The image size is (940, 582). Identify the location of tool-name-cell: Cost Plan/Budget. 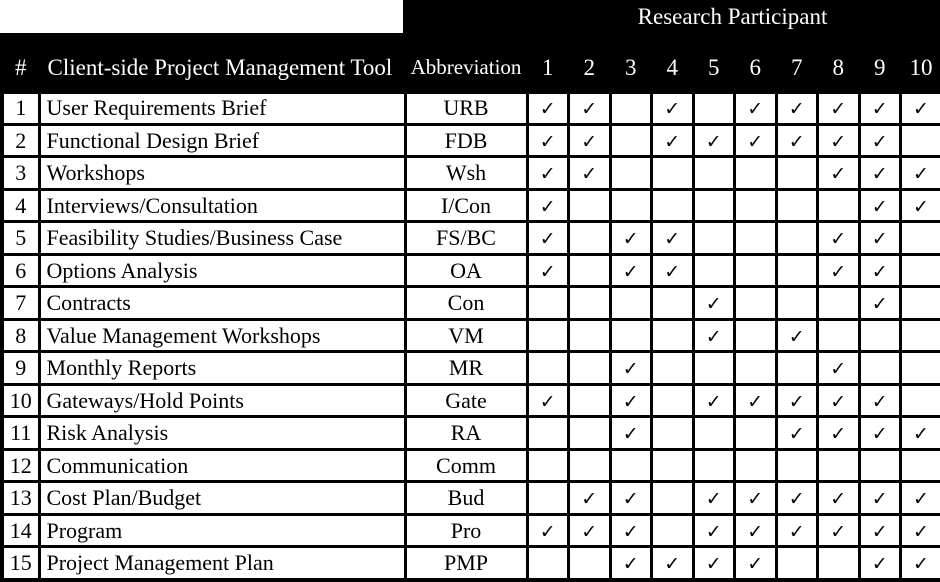
(222, 498).